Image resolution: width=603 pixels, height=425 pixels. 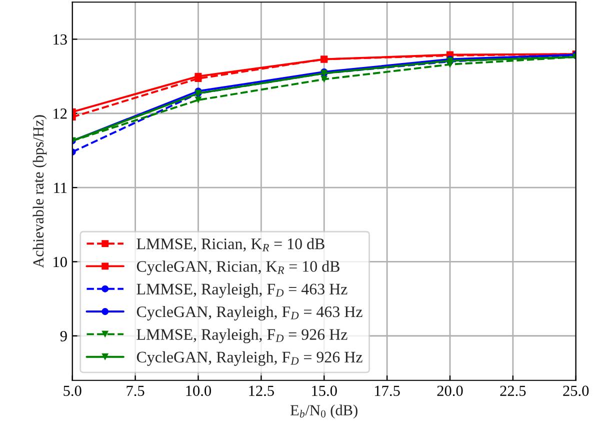 I want to click on legend-label: CycleGAN, Rayleigh, F$_{D}$ = 463 Hz, so click(x=249, y=313).